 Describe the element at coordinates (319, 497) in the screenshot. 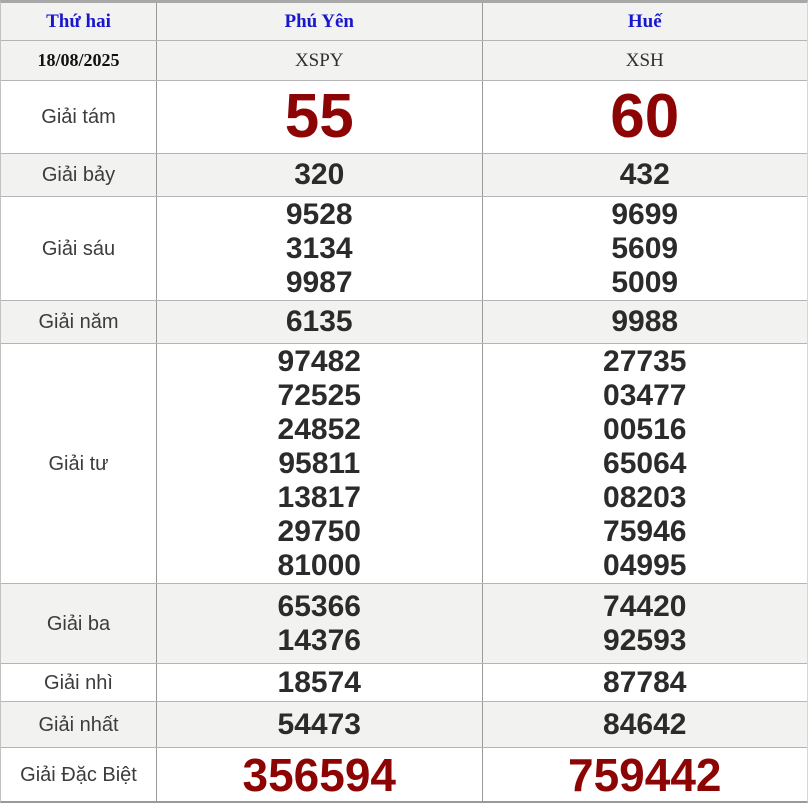

I see `prize-number: 13817` at that location.